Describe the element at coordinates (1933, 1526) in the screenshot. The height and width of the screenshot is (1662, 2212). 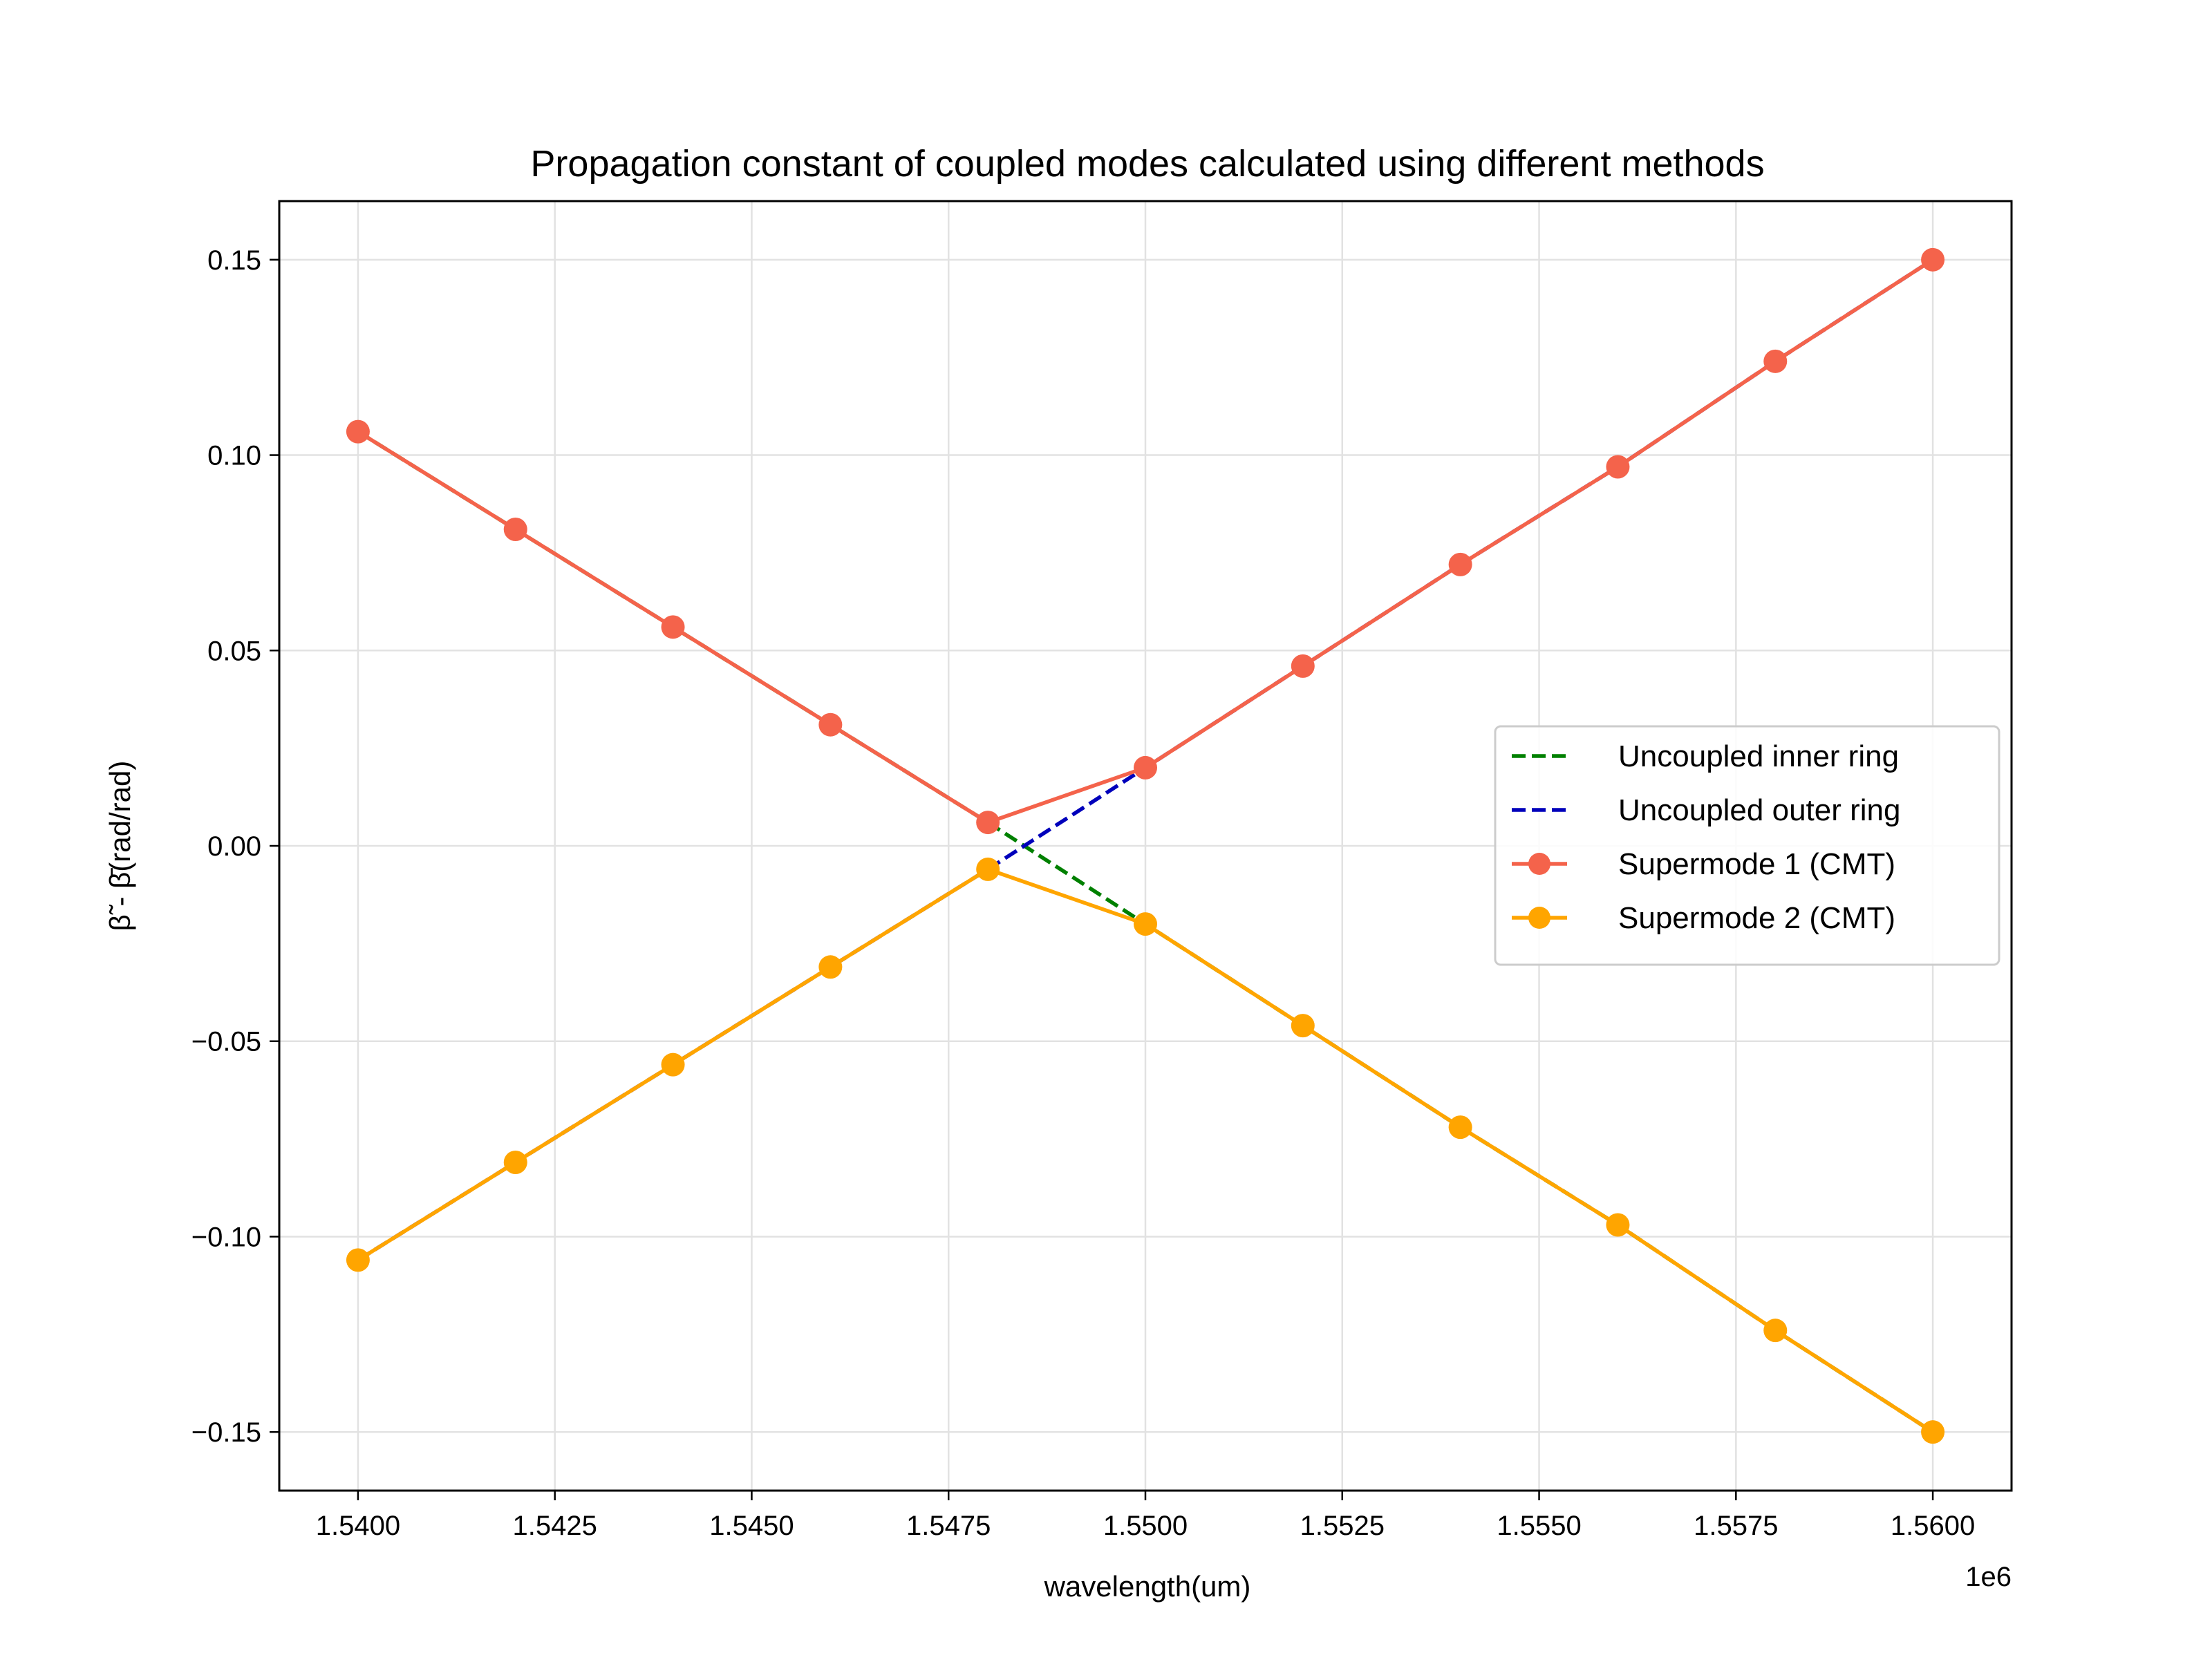
I see `x-tick-label: 1.5600` at that location.